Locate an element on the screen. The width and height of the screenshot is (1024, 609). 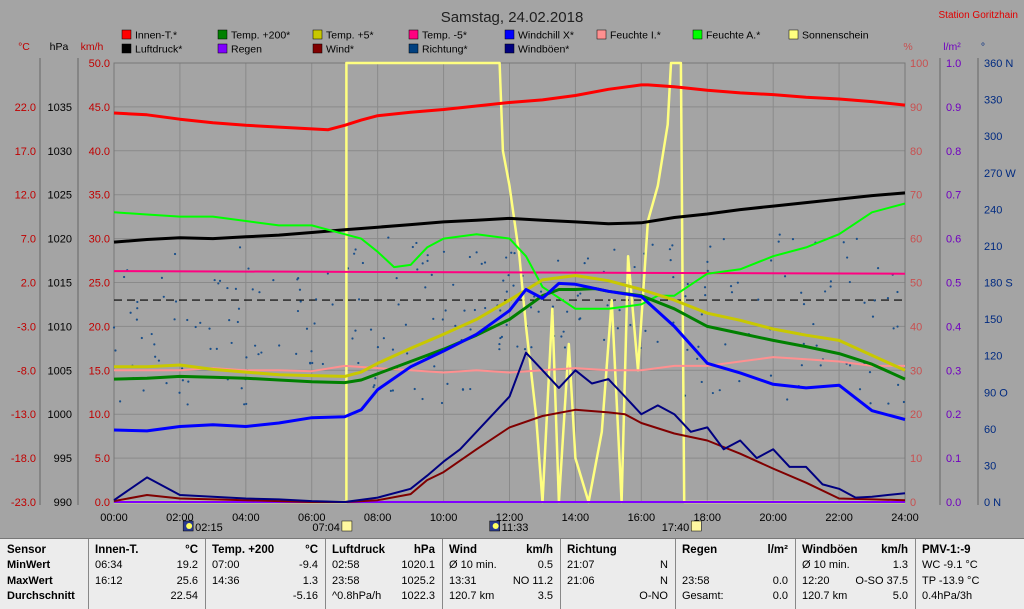
stats-unit: hPa is located at coordinates (424, 550).